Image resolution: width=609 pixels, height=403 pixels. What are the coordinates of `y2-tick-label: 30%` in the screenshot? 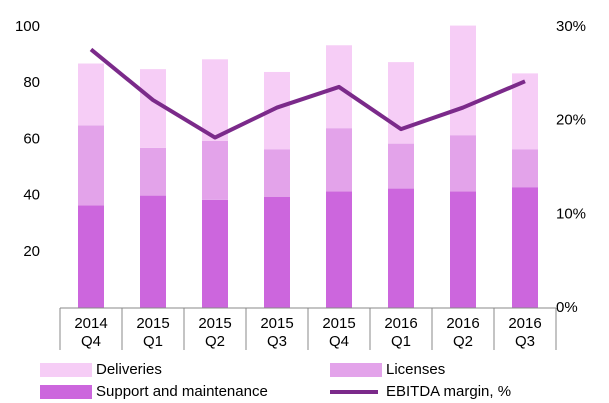 It's located at (571, 26).